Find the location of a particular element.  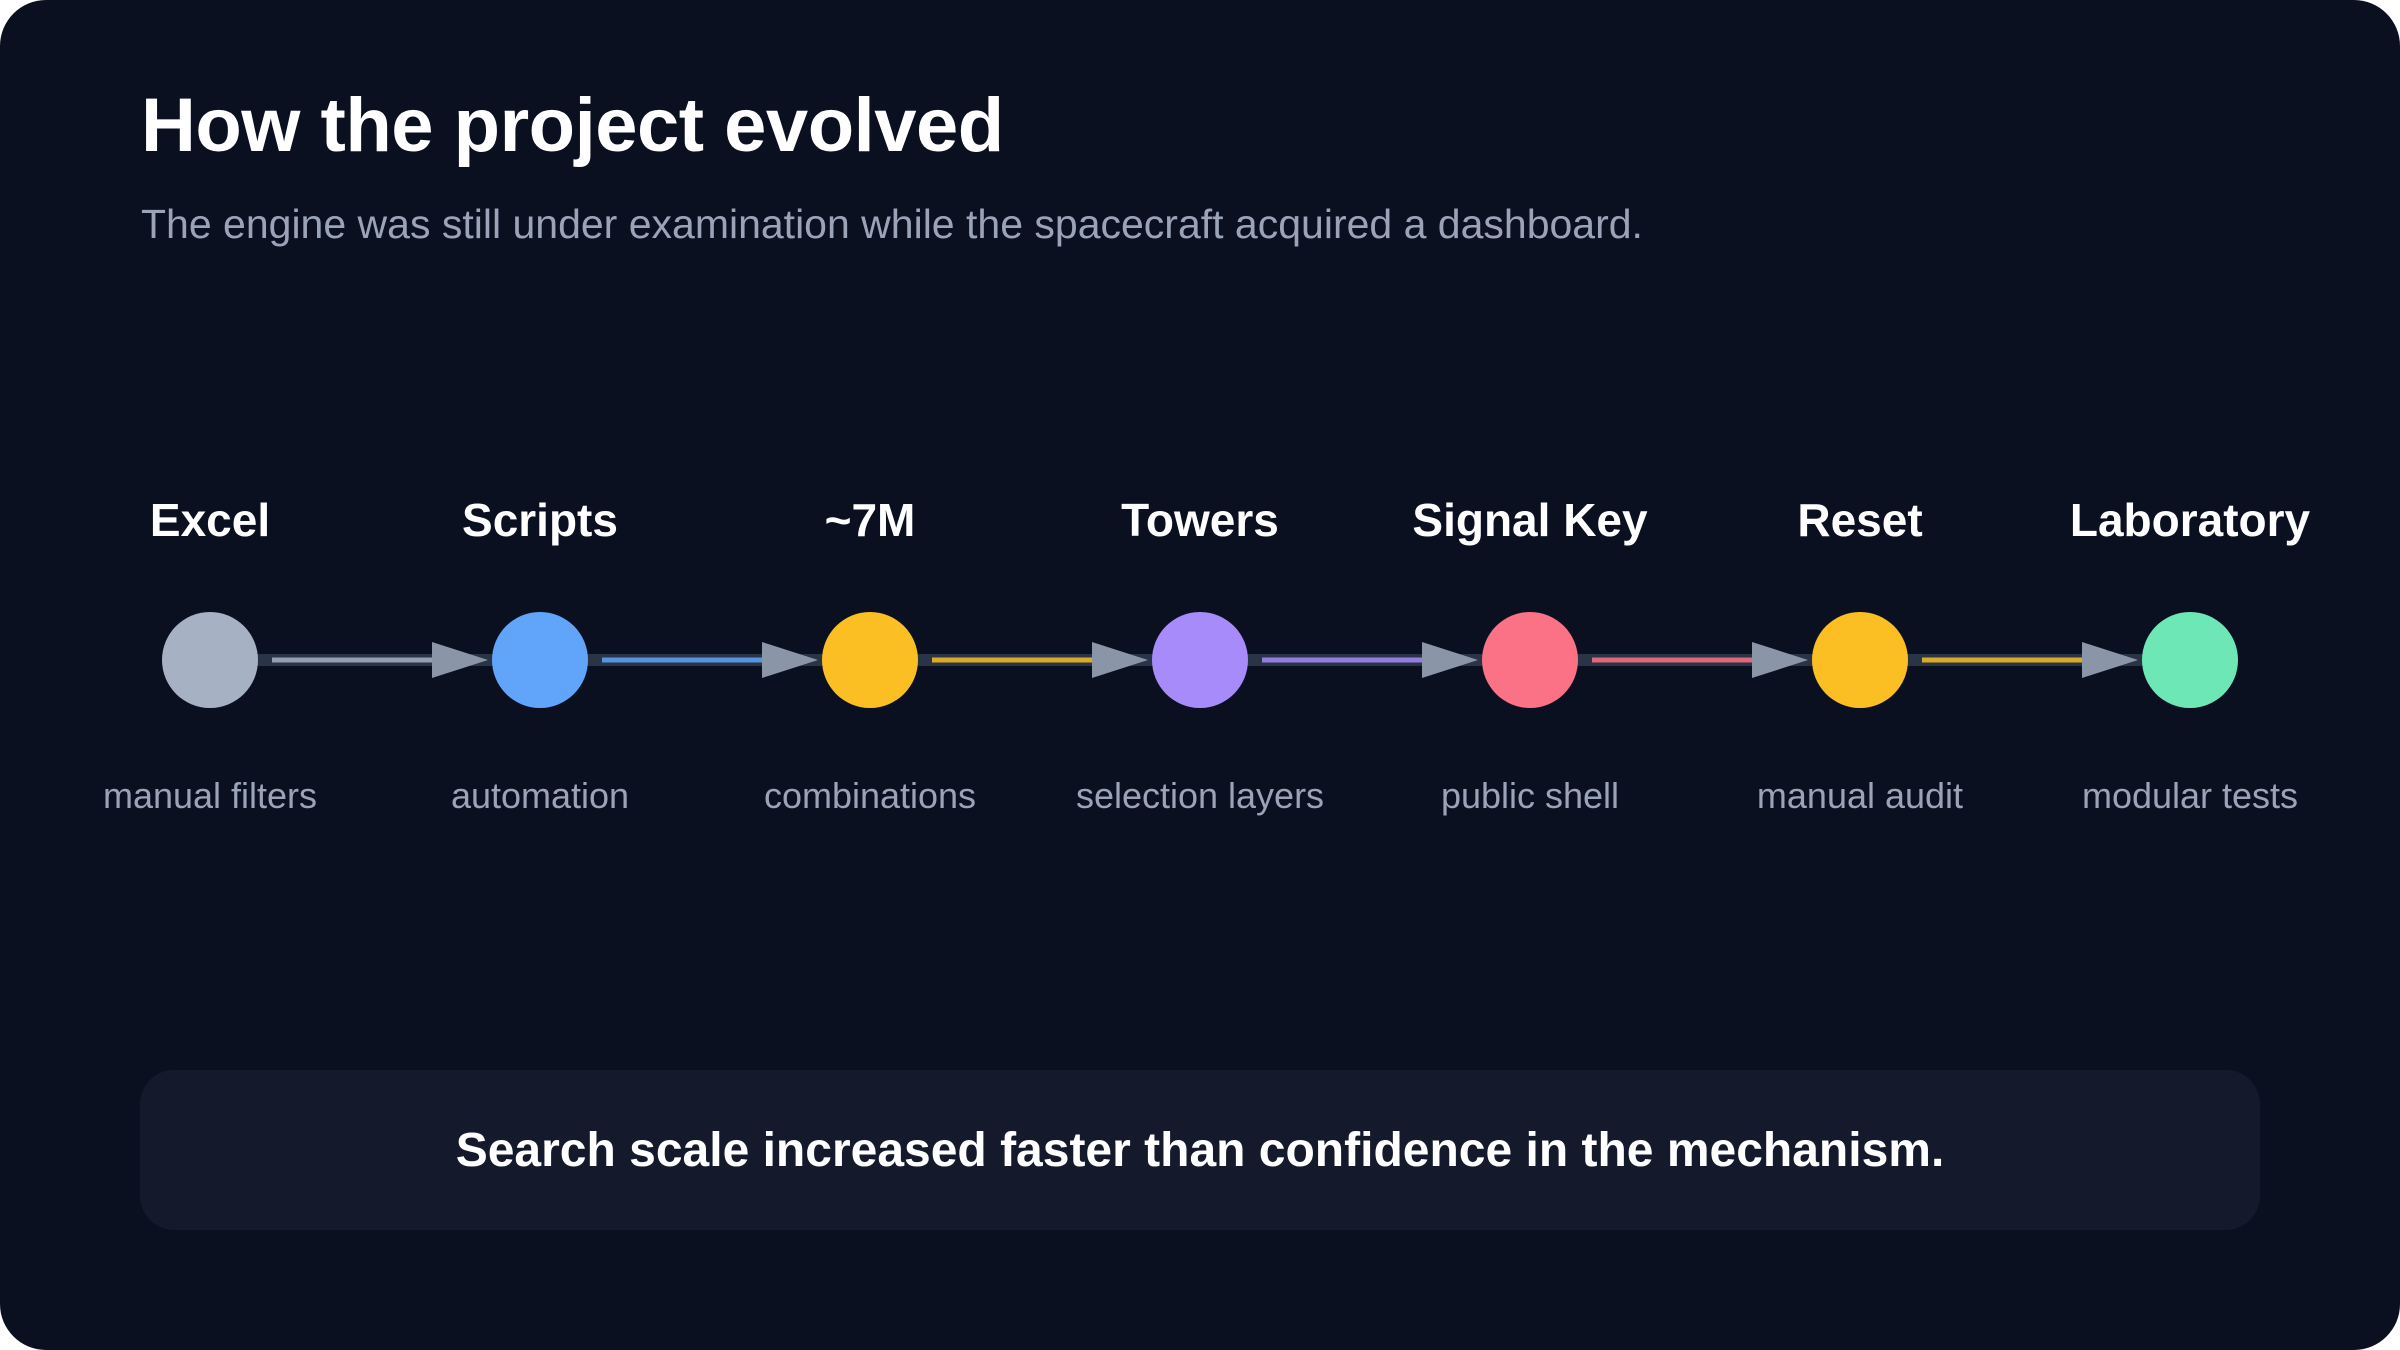

timeline-step: Scripts automation is located at coordinates (540, 655).